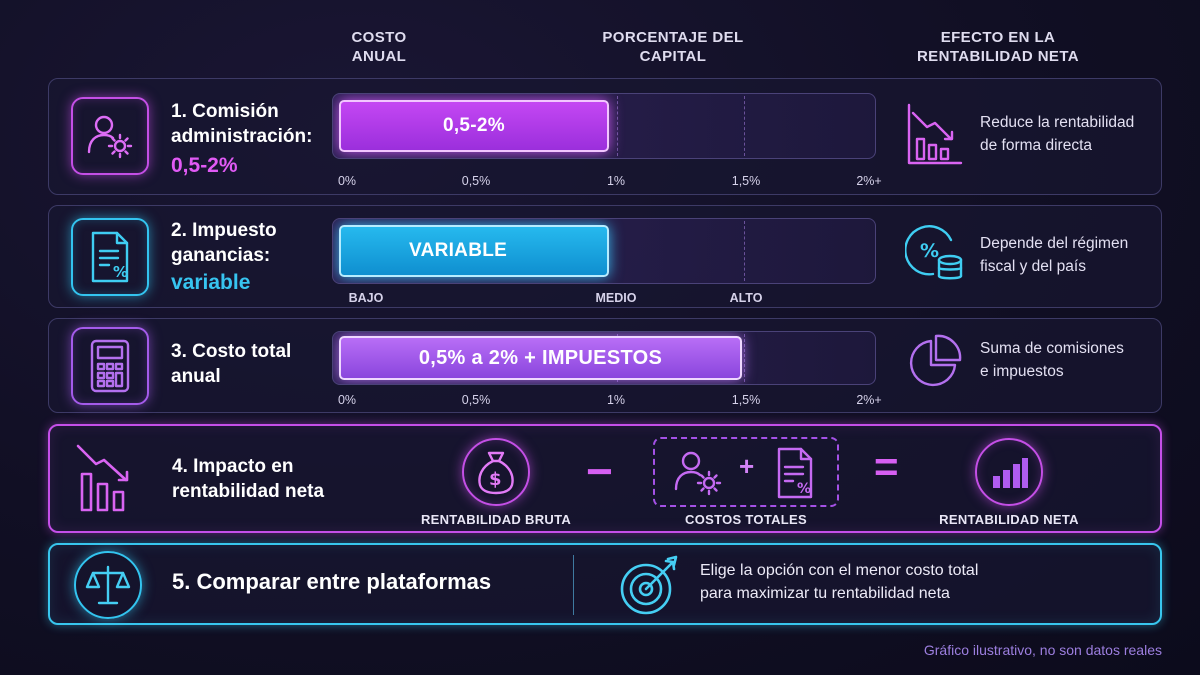  I want to click on bar-label: 0,5-2%, so click(473, 125).